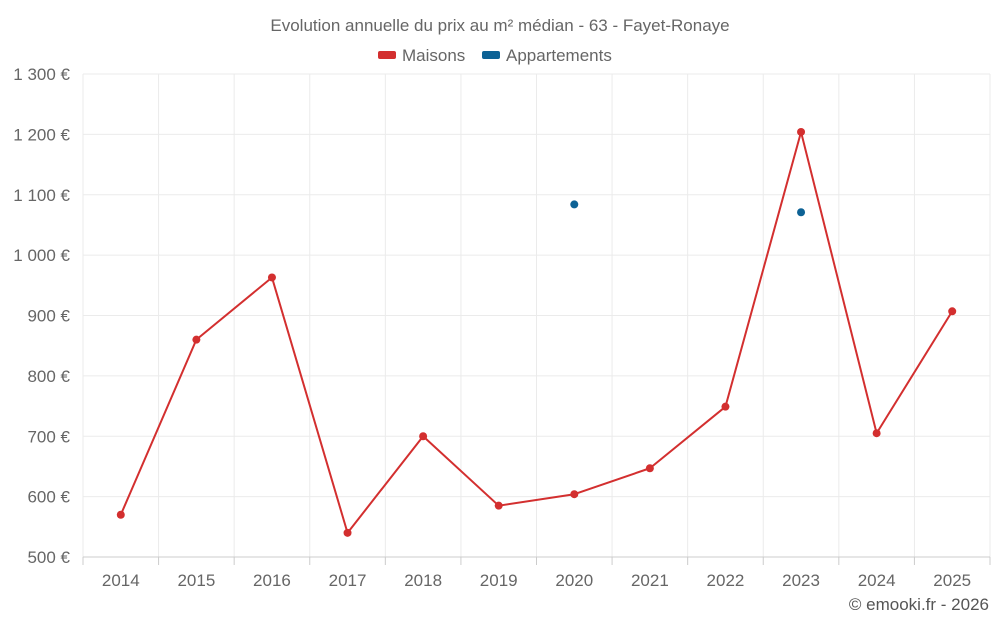 Image resolution: width=1000 pixels, height=625 pixels. What do you see at coordinates (48, 557) in the screenshot?
I see `y-tick-label: 500 €` at bounding box center [48, 557].